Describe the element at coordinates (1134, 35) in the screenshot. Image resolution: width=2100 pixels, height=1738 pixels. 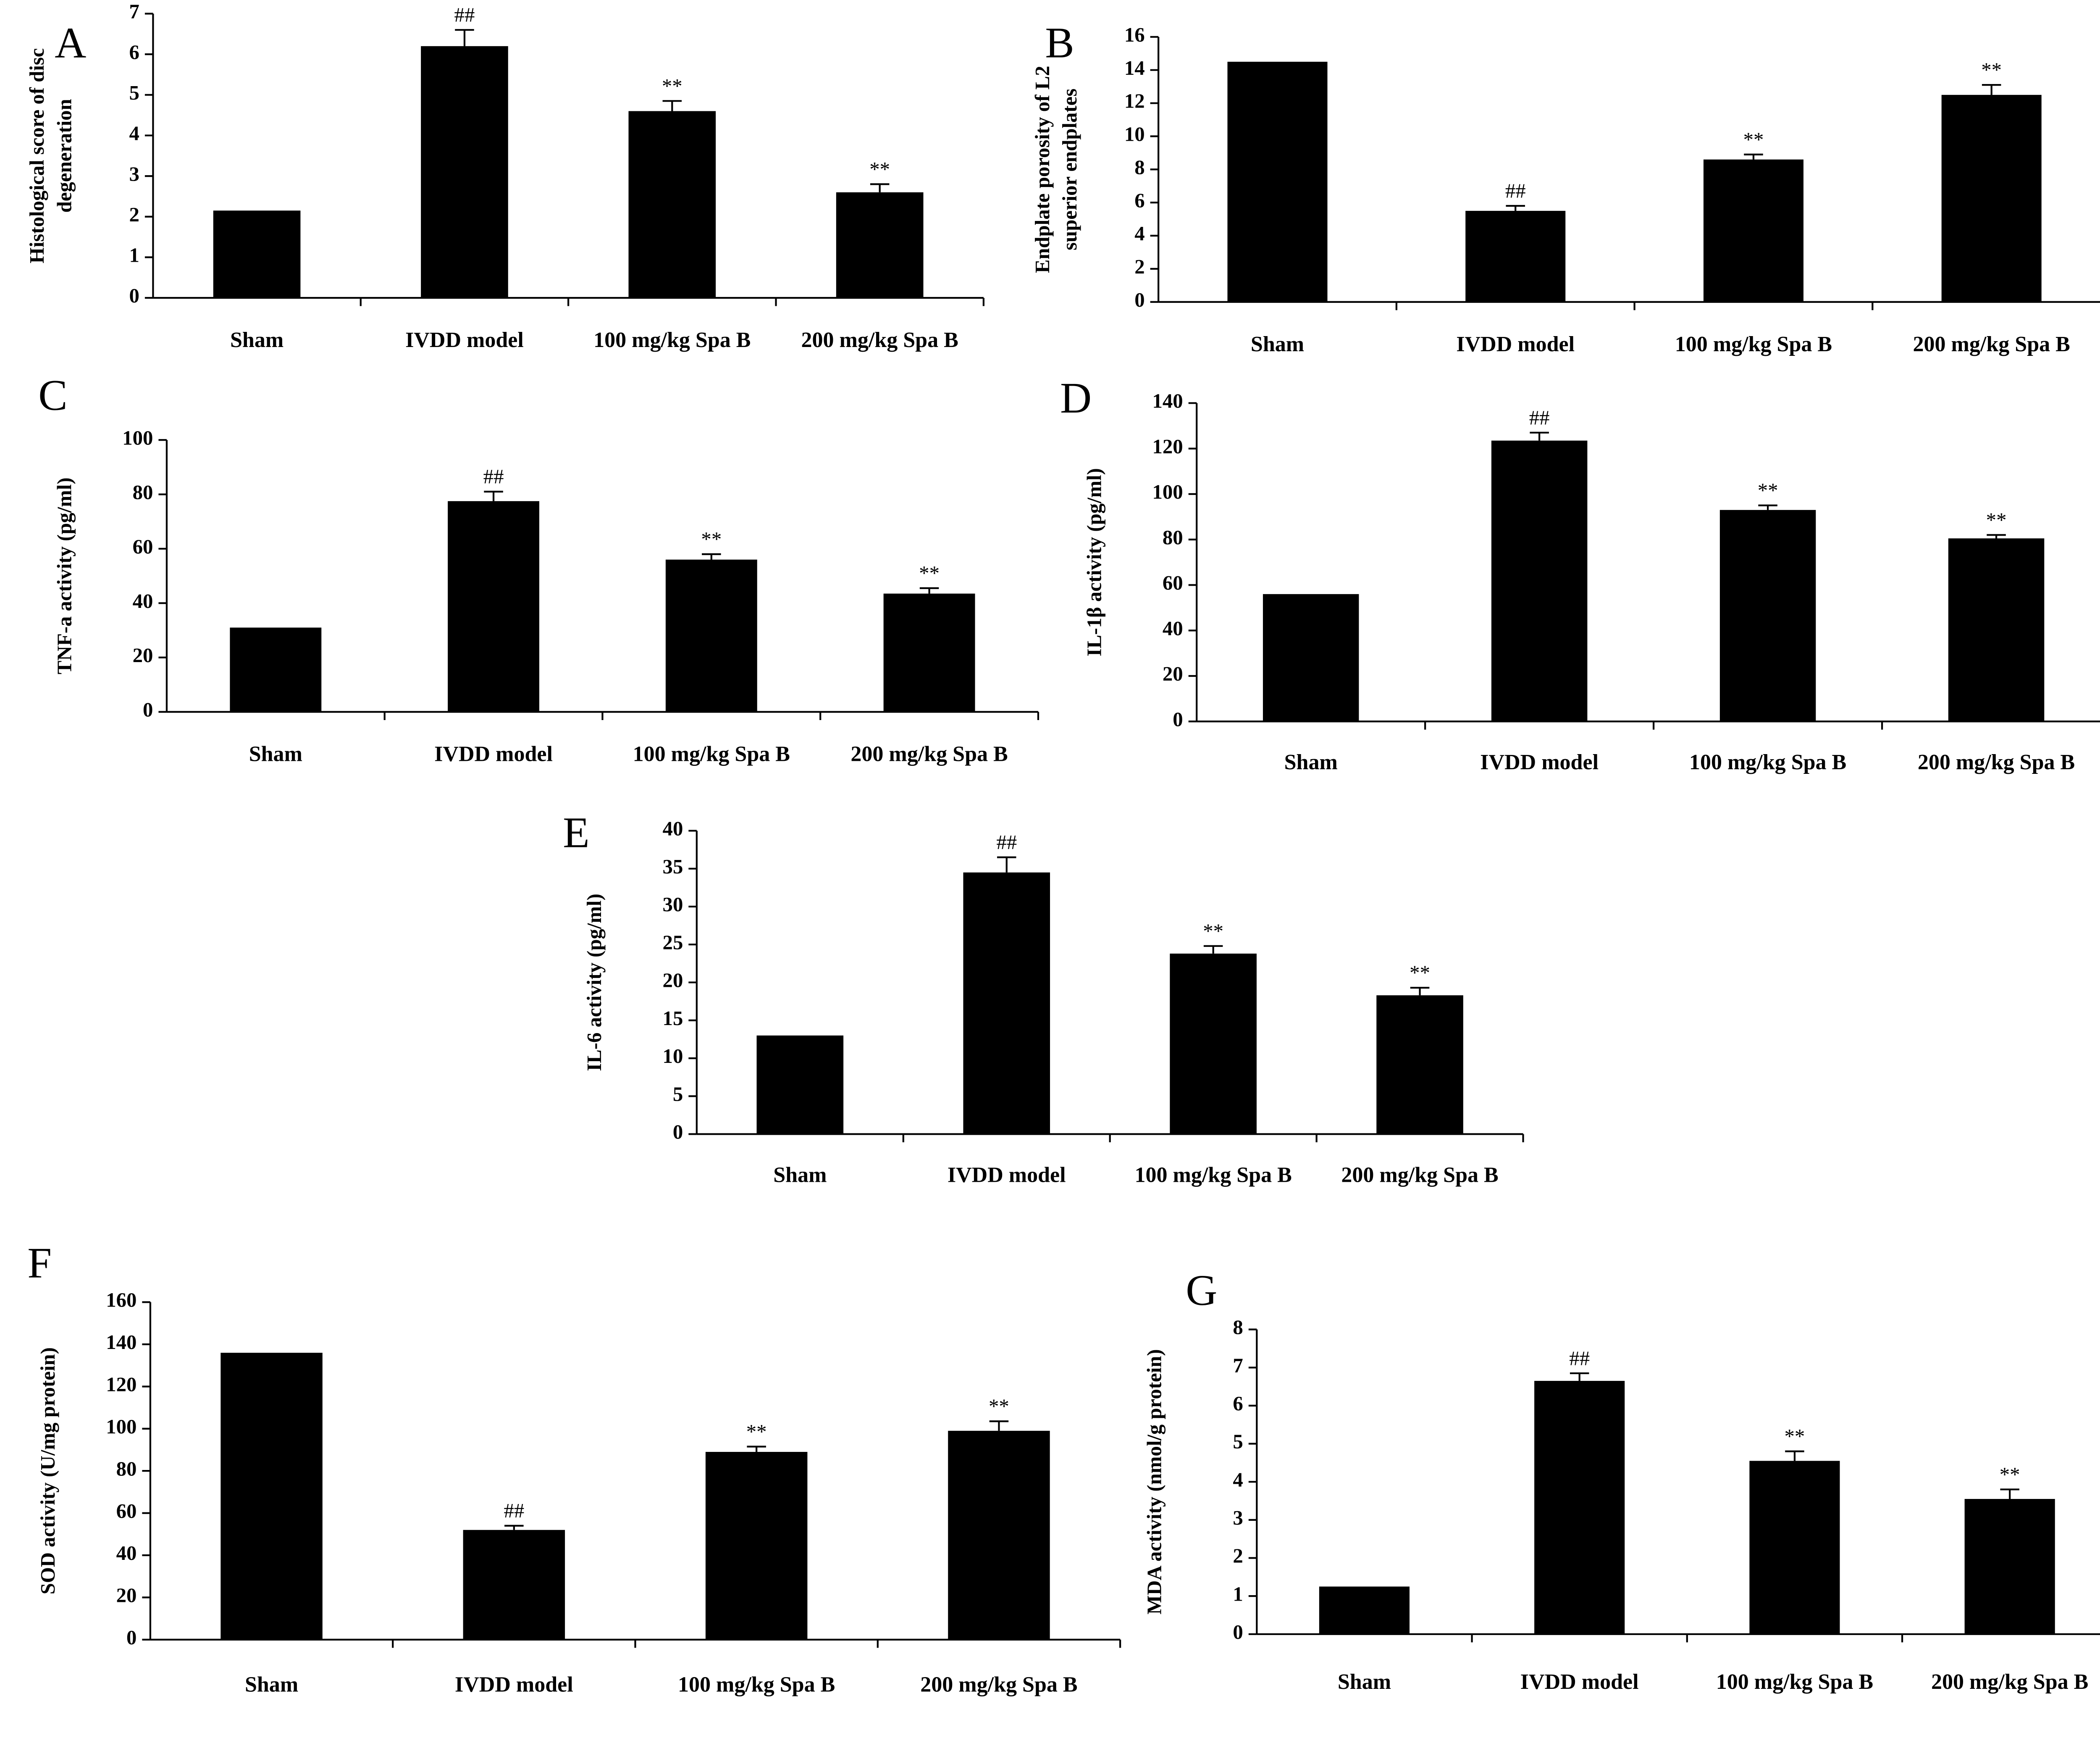
I see `y-tick-label: 16` at that location.